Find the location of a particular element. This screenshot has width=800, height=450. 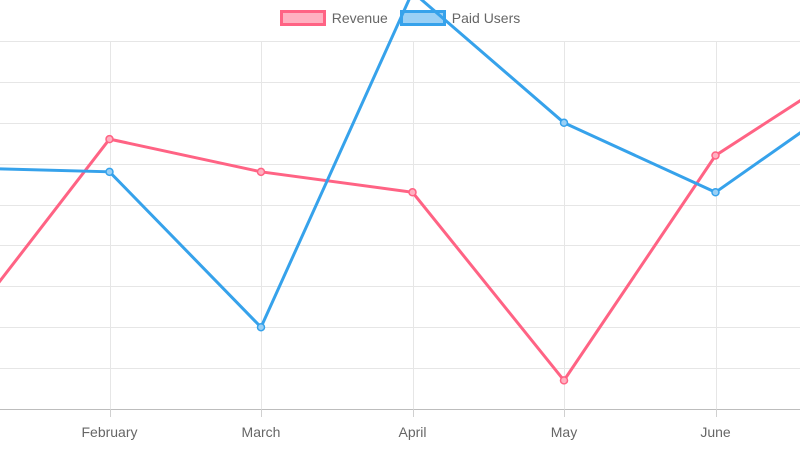

legend-label-paid-users: Paid Users is located at coordinates (486, 18).